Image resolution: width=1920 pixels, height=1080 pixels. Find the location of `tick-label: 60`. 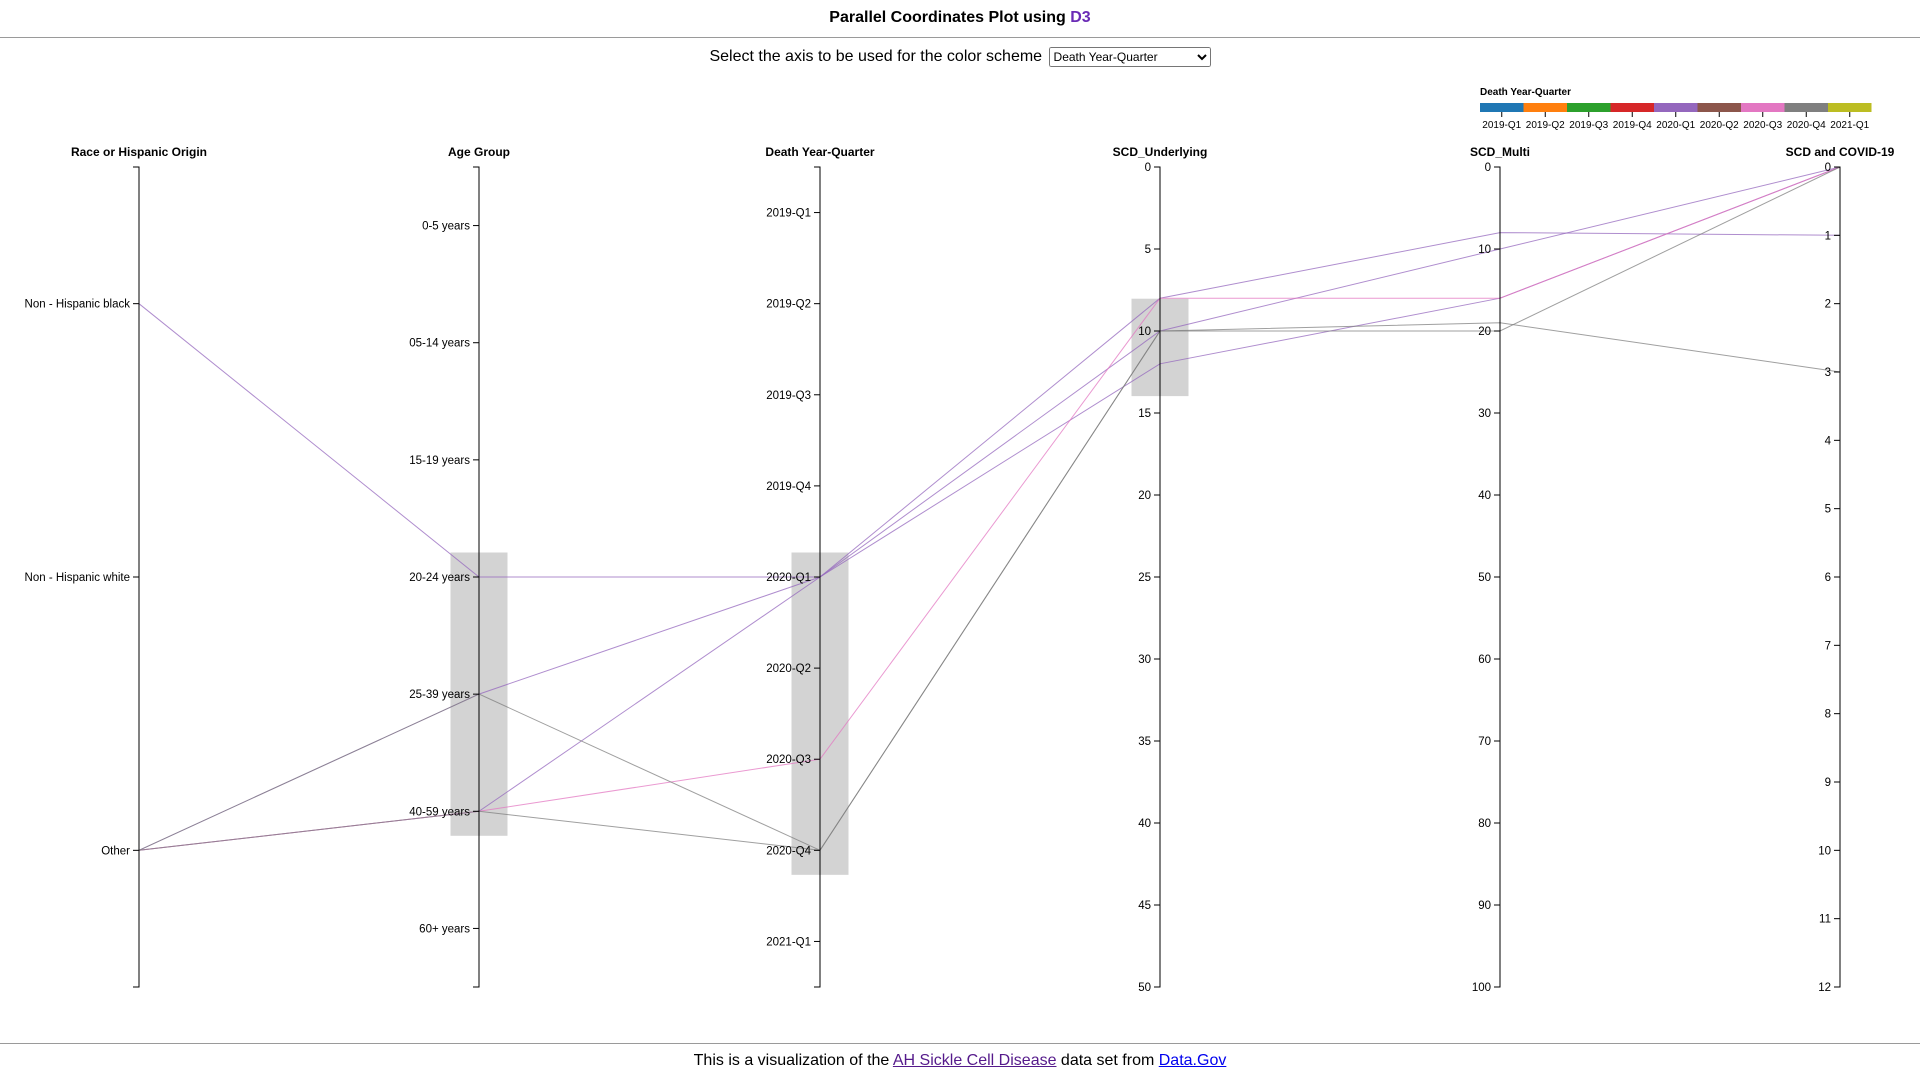

tick-label: 60 is located at coordinates (1484, 660).